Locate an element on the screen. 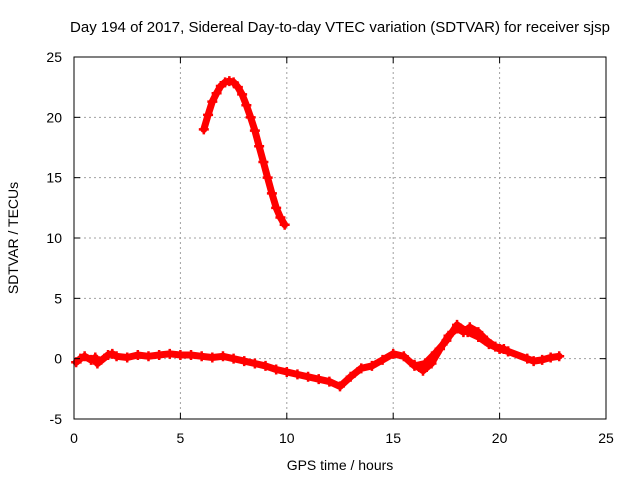 The image size is (640, 480). series-arc-high is located at coordinates (244, 153).